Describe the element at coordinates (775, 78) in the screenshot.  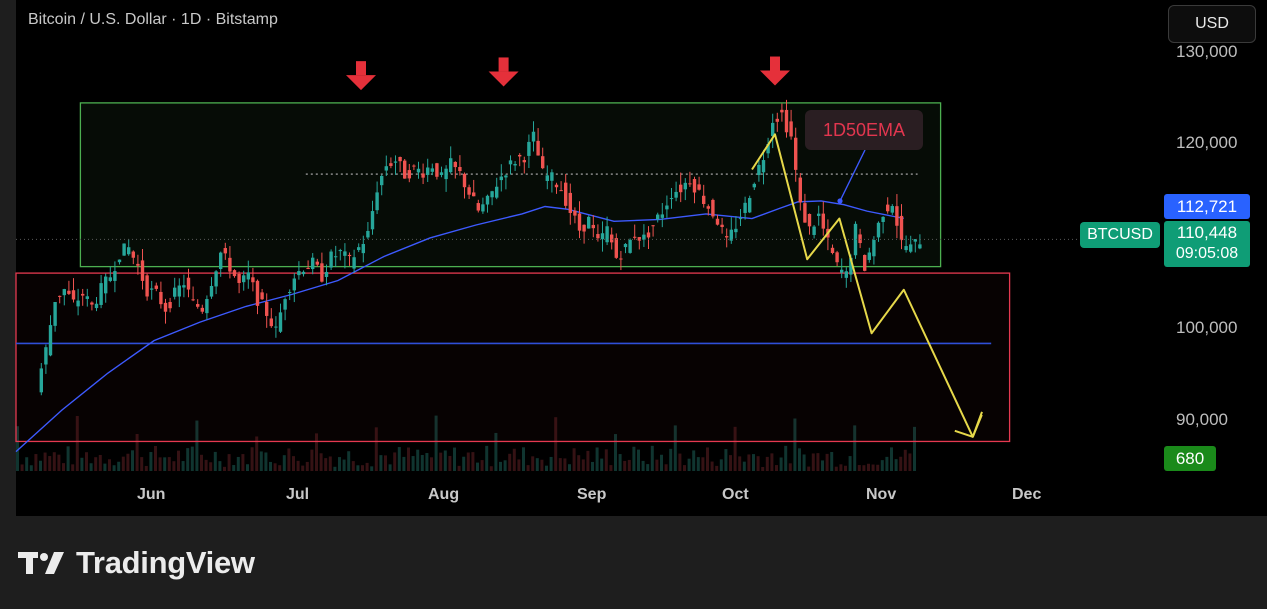
I see `arrow-head` at that location.